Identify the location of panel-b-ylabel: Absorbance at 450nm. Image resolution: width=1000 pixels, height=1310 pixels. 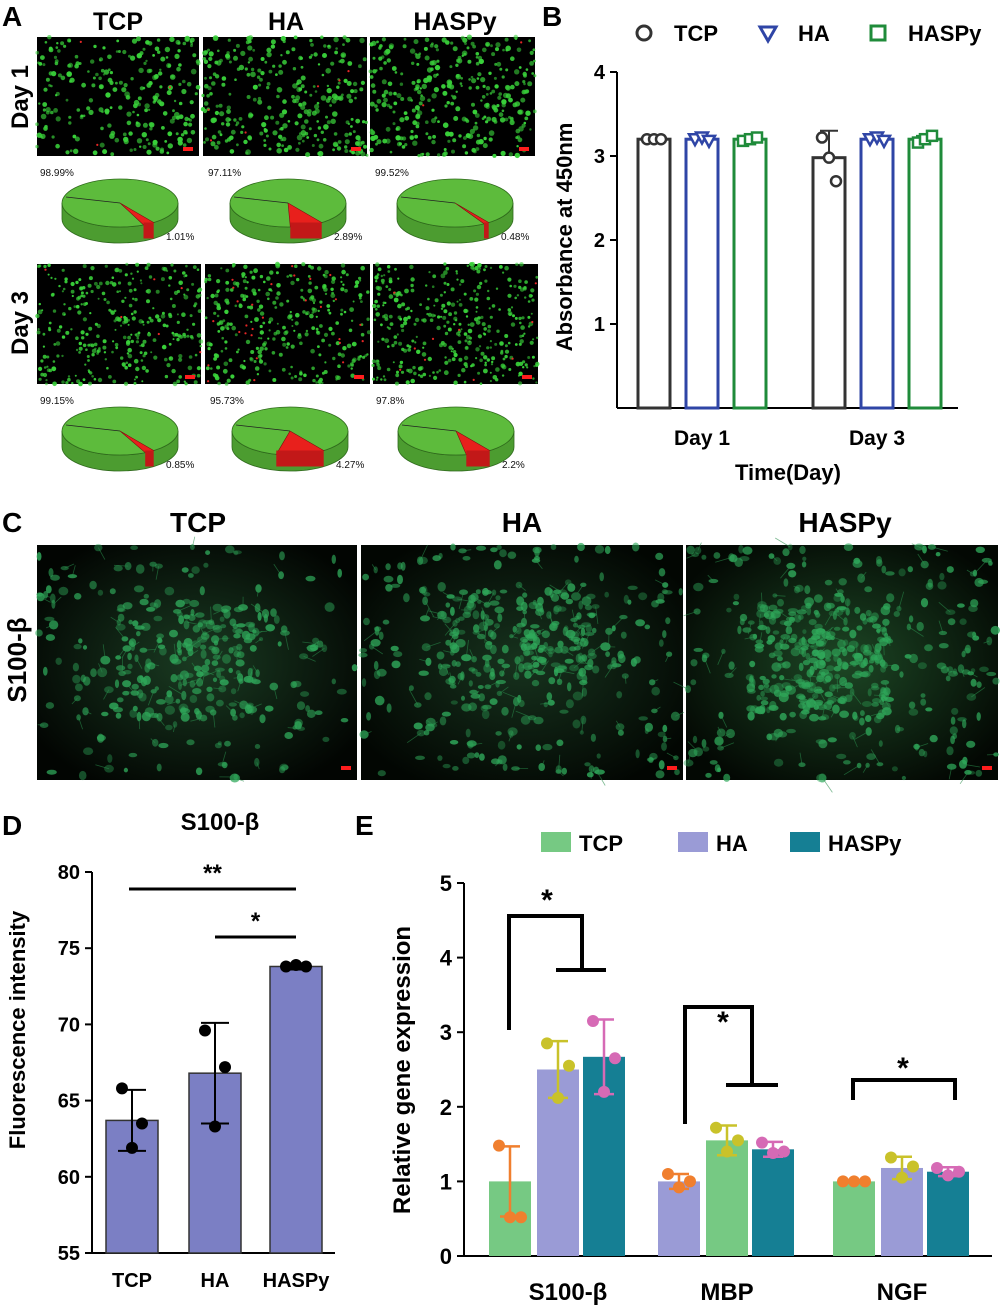
(564, 237).